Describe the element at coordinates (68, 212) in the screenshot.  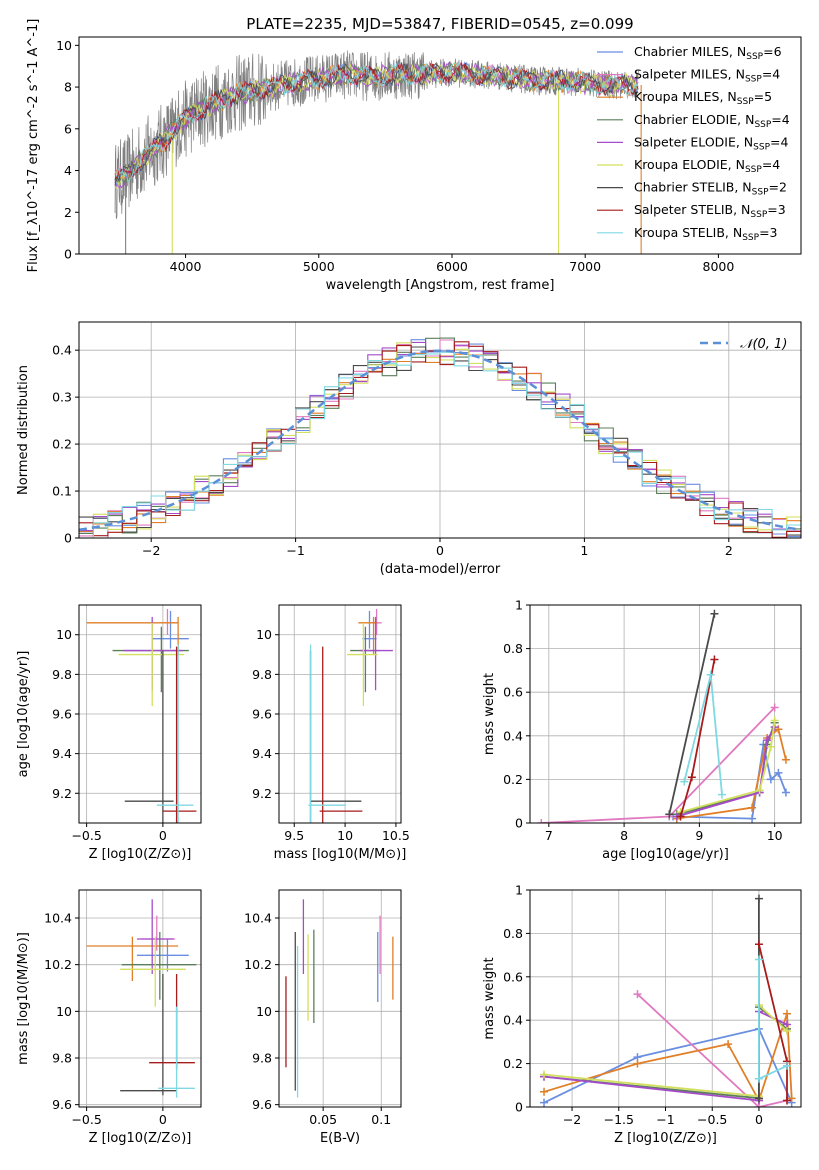
I see `y-tick-label: 2` at that location.